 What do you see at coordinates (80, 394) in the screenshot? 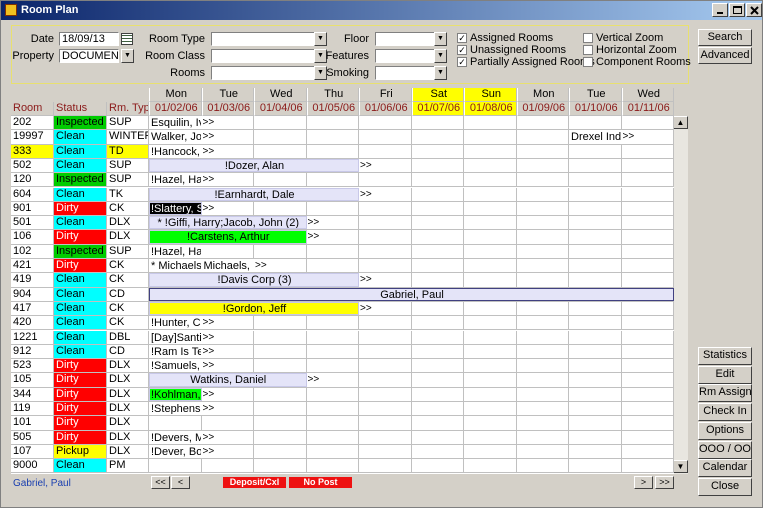
I see `status-cell: Dirty` at bounding box center [80, 394].